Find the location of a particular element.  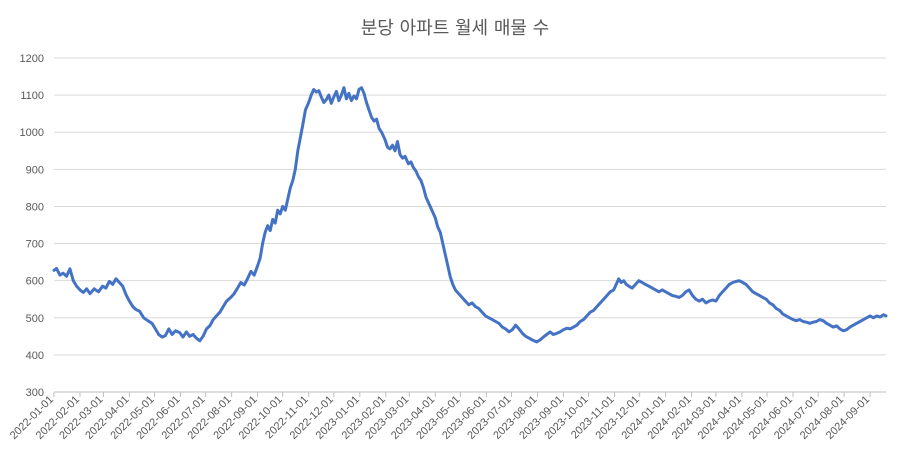

y-tick-label: 1200 is located at coordinates (32, 59).